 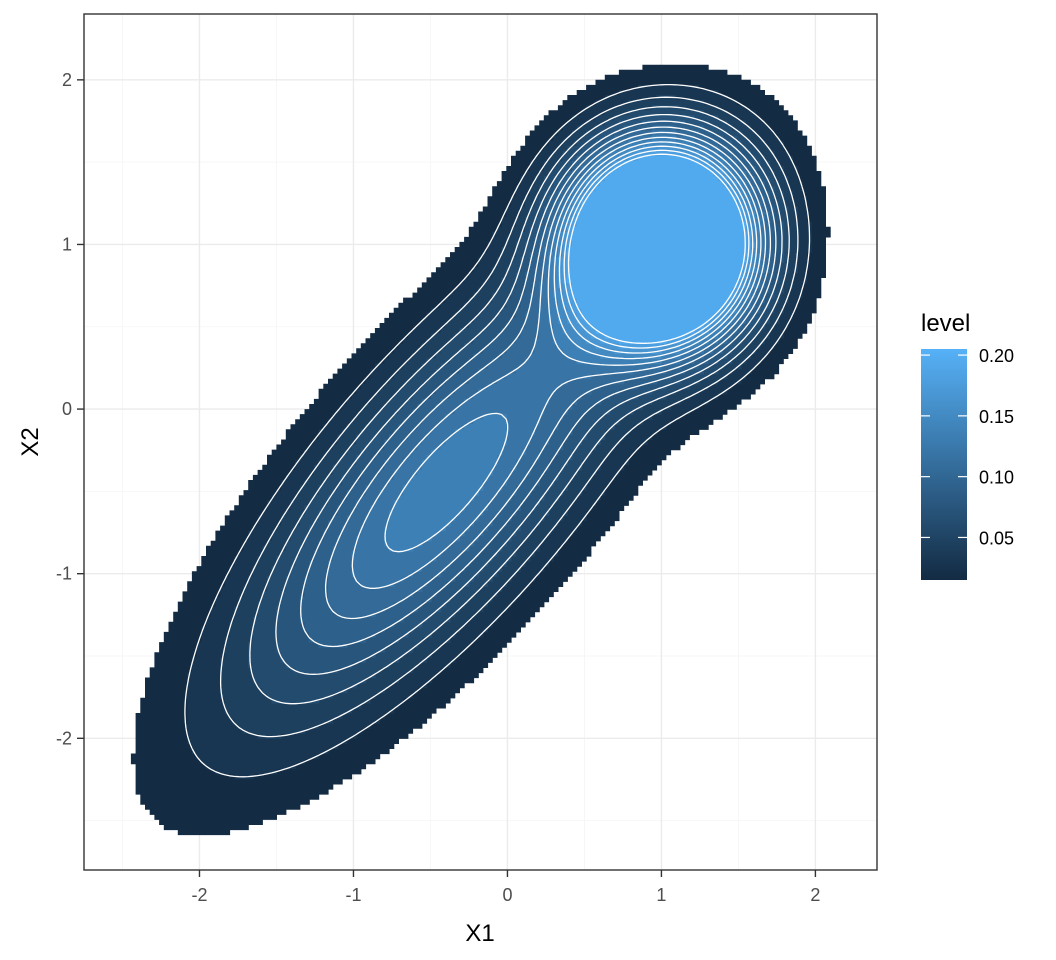 What do you see at coordinates (815, 895) in the screenshot?
I see `x-tick-label: 2` at bounding box center [815, 895].